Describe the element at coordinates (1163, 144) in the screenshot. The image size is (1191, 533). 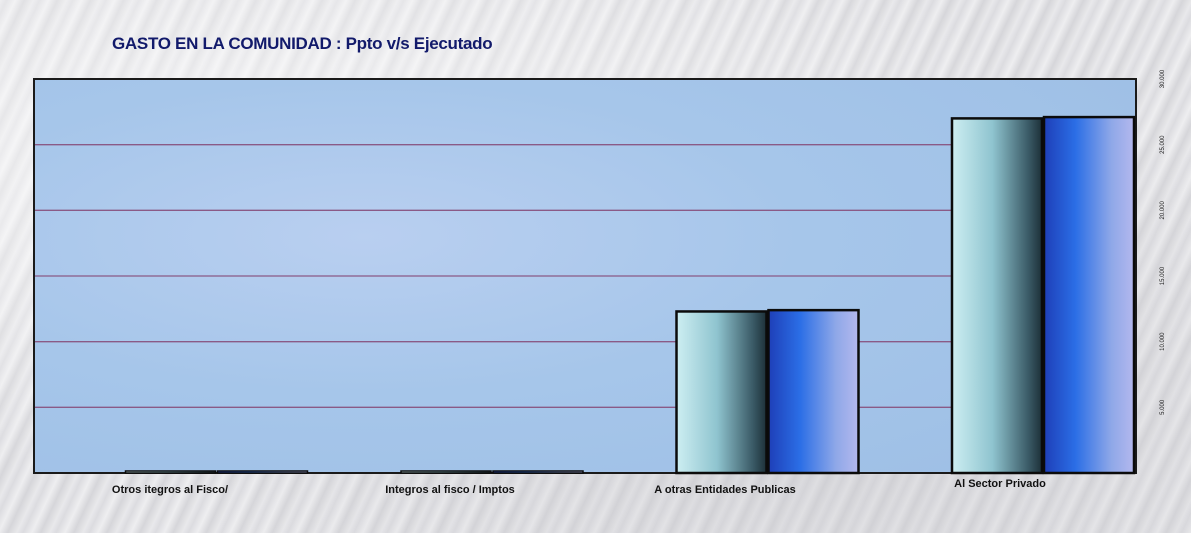
I see `y-tick-label: 25.000` at that location.